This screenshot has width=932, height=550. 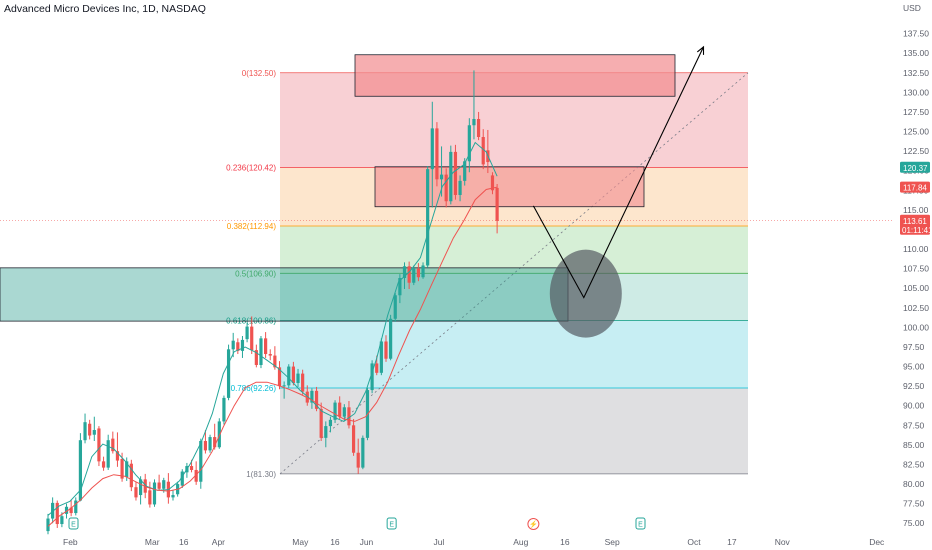 What do you see at coordinates (70, 542) in the screenshot?
I see `x-tick-label: Feb` at bounding box center [70, 542].